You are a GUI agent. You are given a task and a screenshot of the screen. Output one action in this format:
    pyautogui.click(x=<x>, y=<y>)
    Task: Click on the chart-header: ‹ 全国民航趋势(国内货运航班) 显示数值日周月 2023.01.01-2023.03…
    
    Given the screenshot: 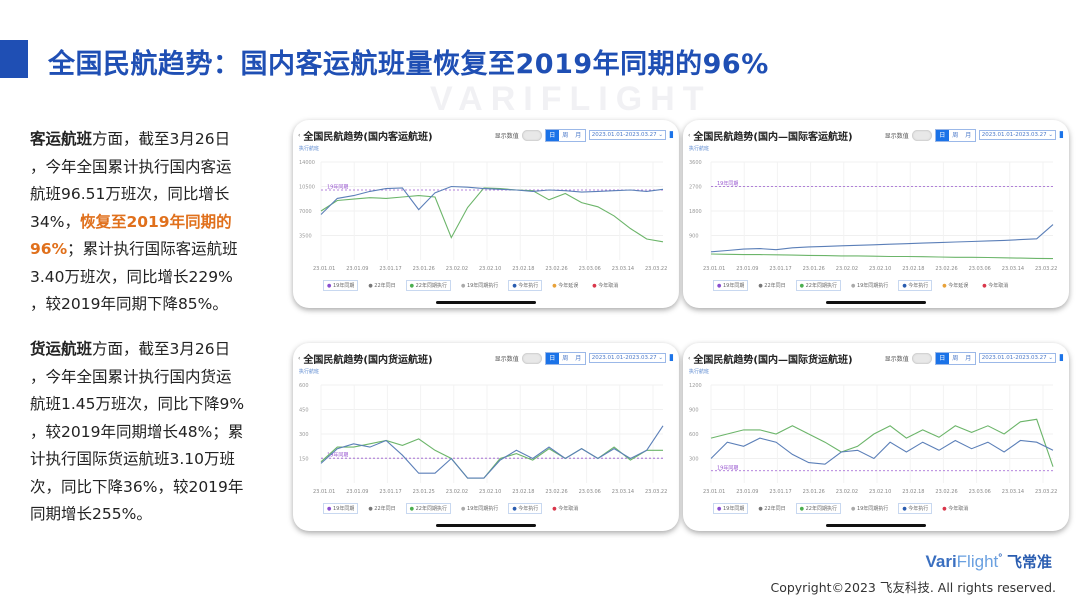 What is the action you would take?
    pyautogui.click(x=486, y=358)
    